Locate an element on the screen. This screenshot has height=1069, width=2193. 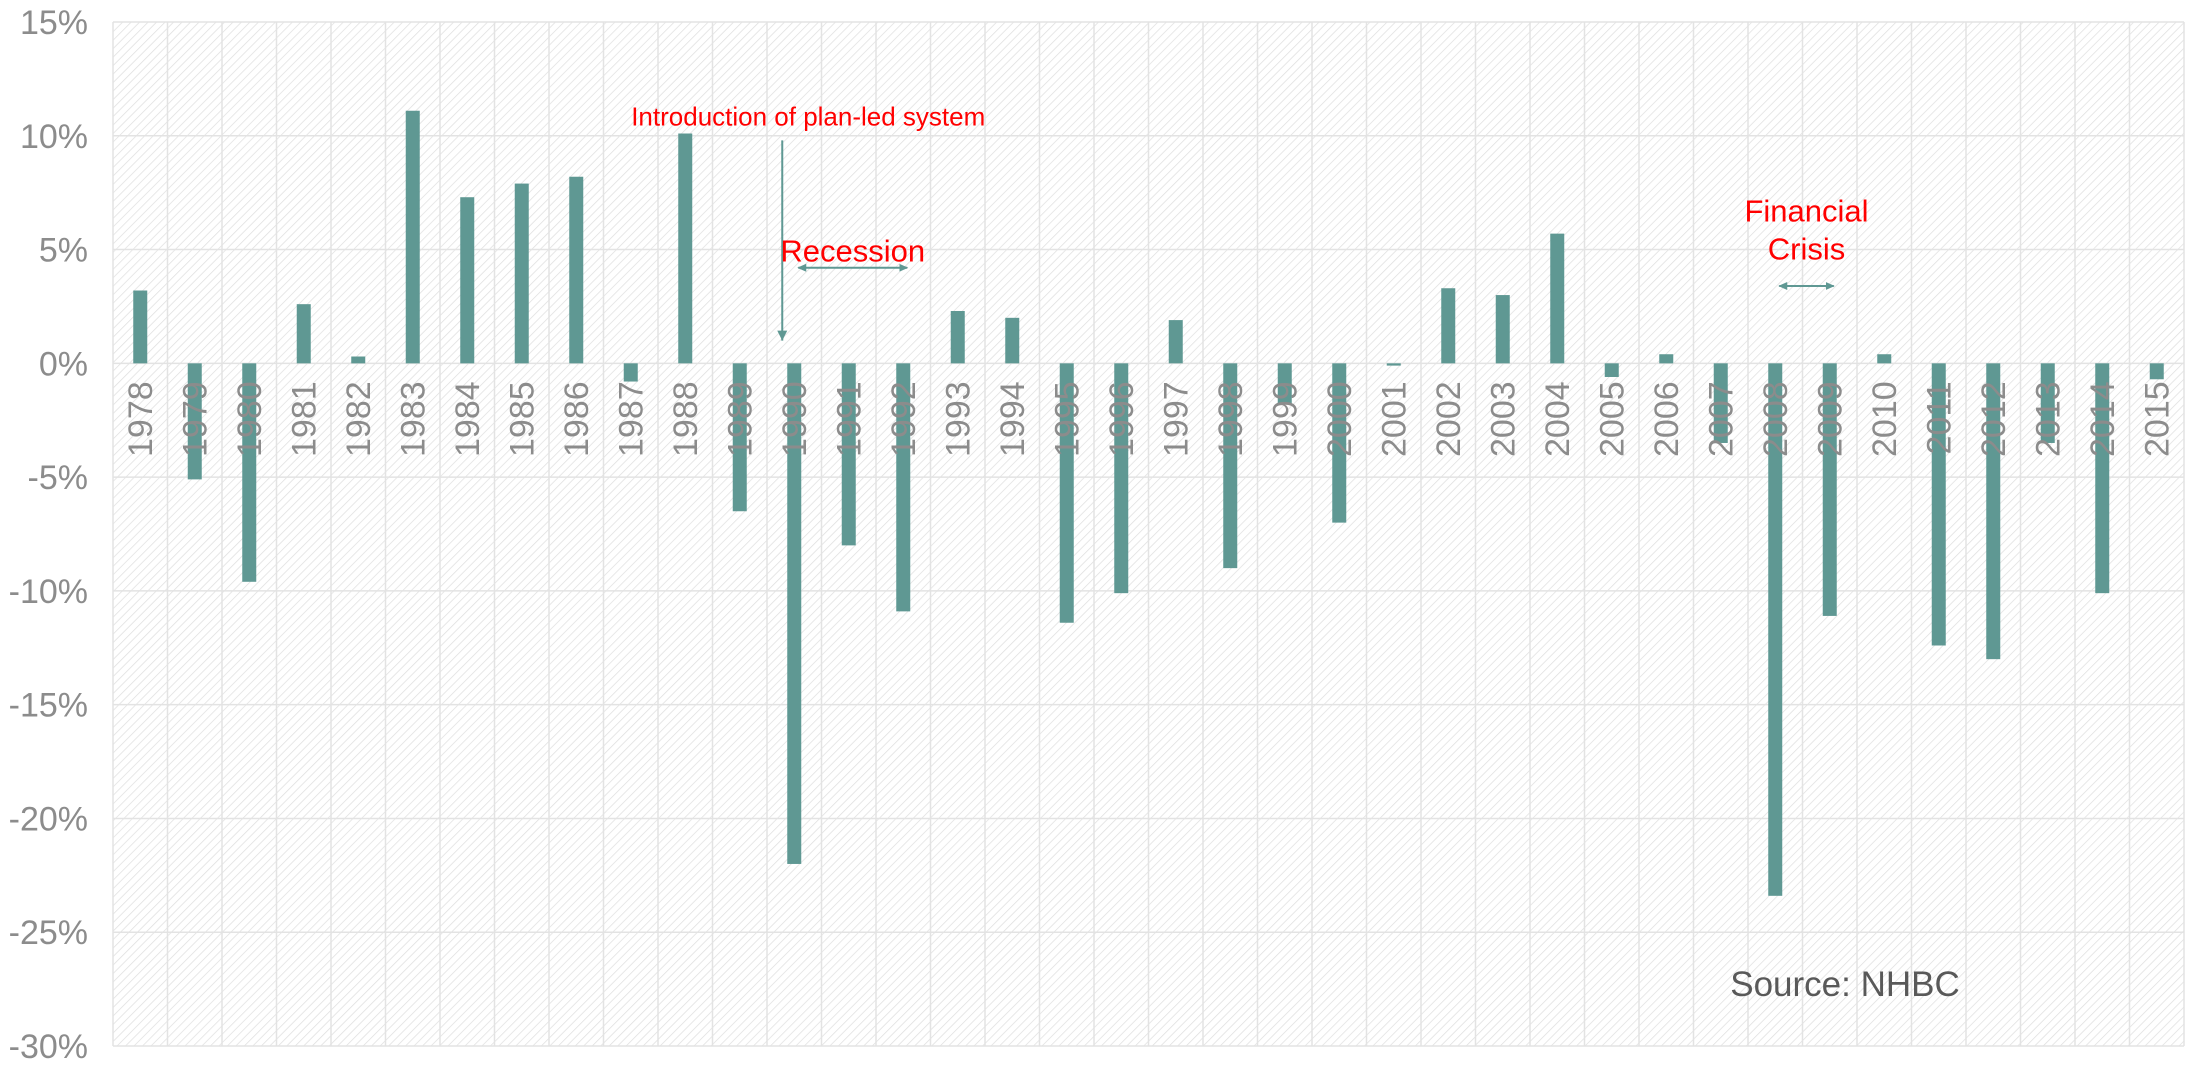
bar-1998 is located at coordinates (1230, 466).